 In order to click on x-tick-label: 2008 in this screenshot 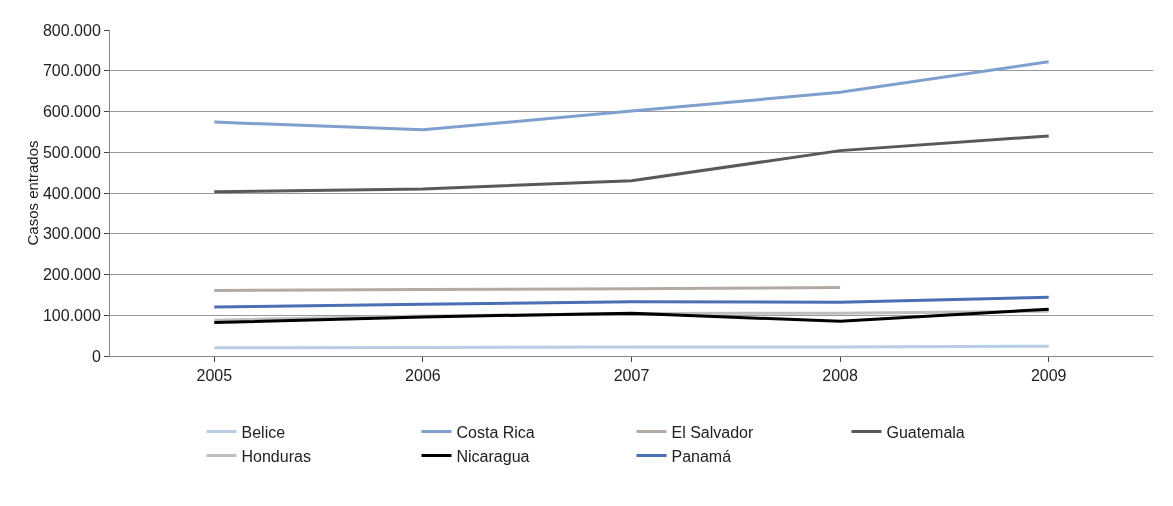, I will do `click(840, 376)`.